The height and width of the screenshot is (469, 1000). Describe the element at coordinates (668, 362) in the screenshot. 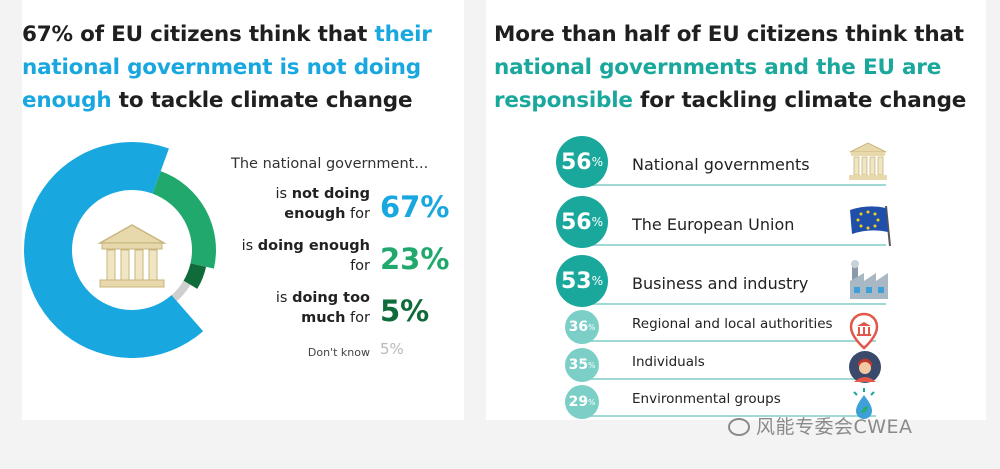

I see `responsibility-label: Individuals` at that location.